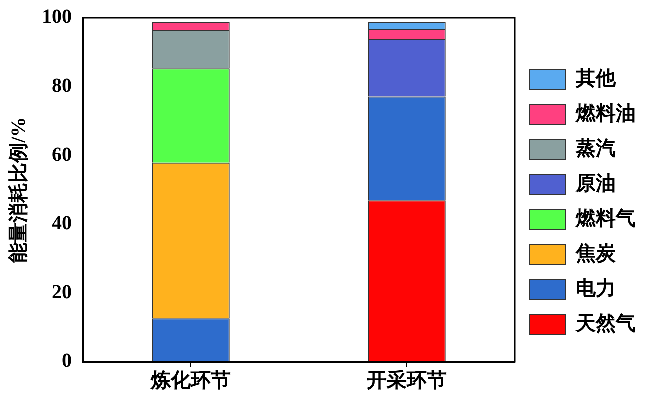  Describe the element at coordinates (62, 155) in the screenshot. I see `y-tick-label: 60` at that location.